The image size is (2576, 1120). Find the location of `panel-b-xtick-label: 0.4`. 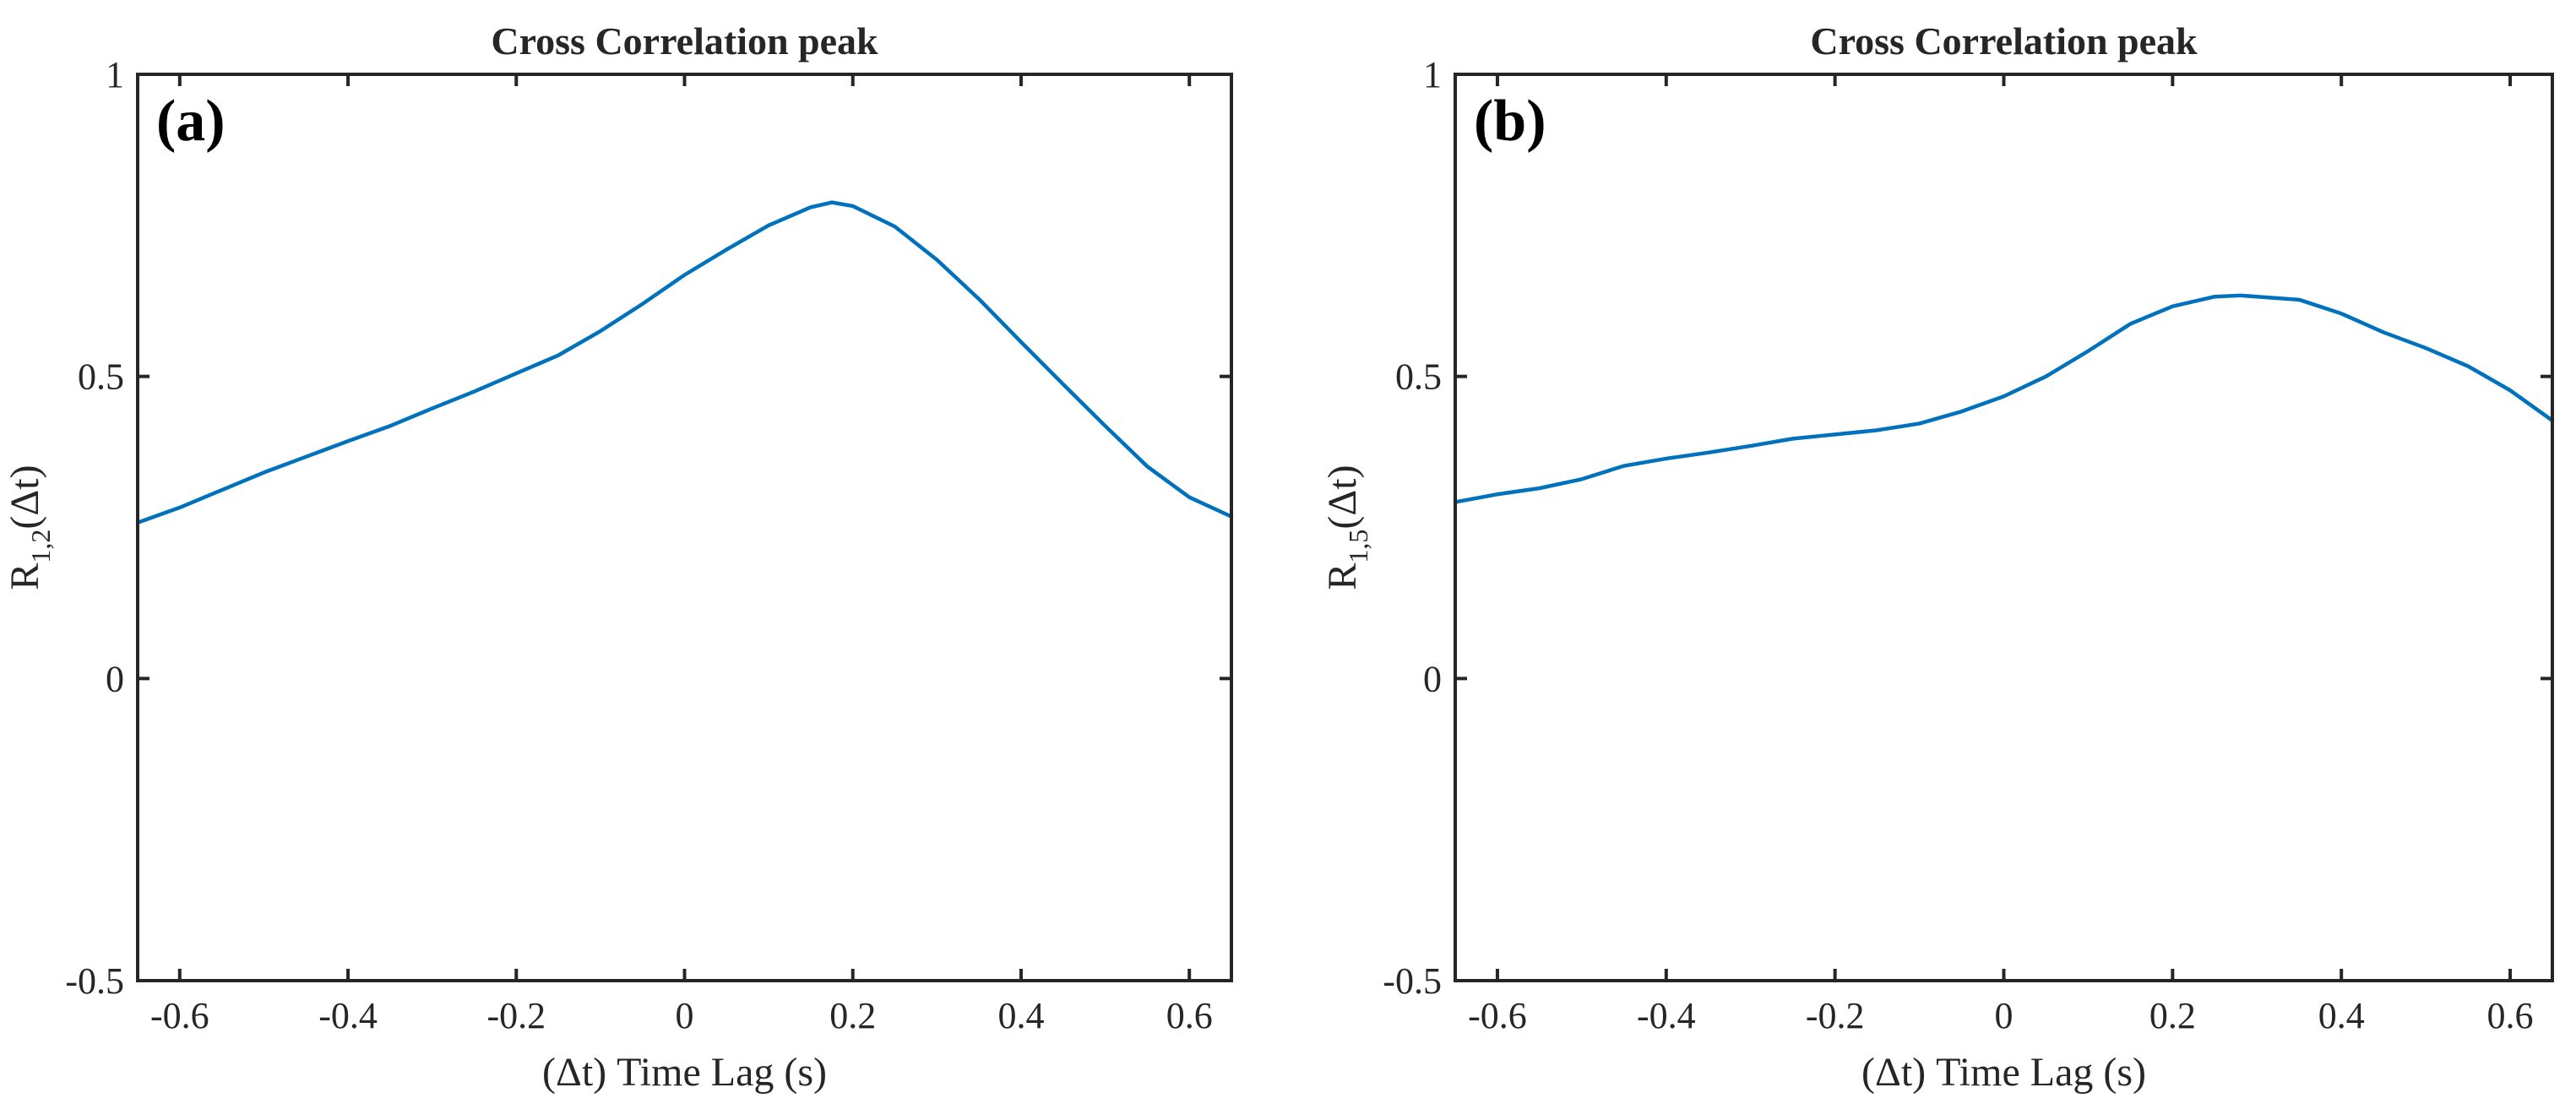

panel-b-xtick-label: 0.4 is located at coordinates (2341, 1015).